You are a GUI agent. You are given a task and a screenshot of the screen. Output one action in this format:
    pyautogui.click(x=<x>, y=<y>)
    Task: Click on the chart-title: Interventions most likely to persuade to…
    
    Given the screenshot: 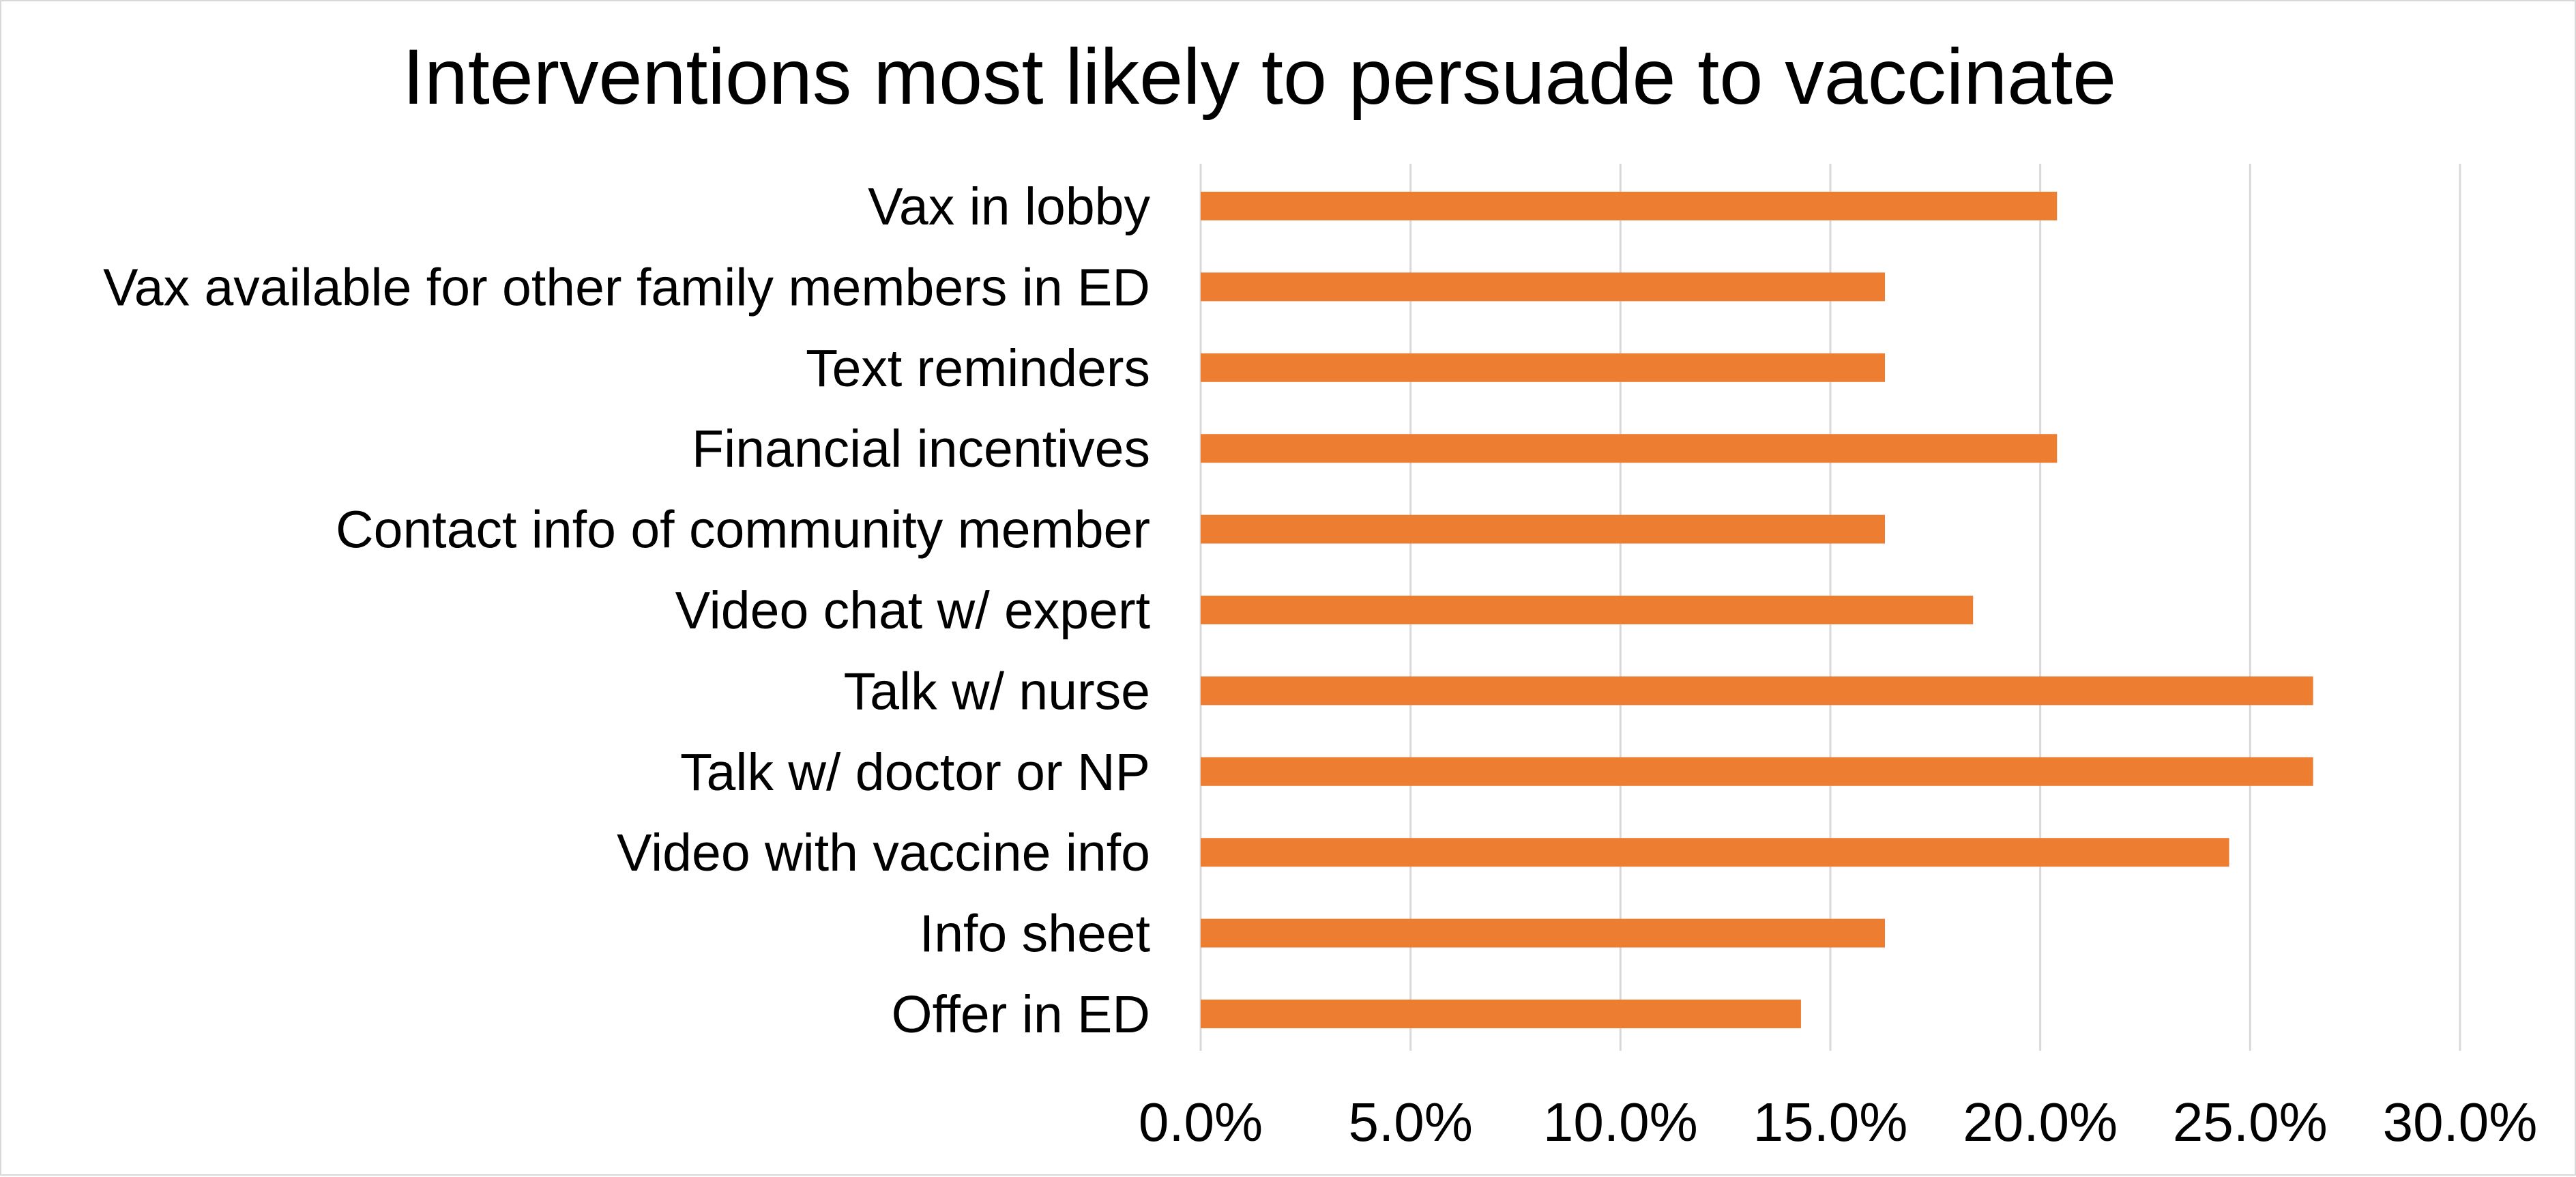 What is the action you would take?
    pyautogui.click(x=1259, y=77)
    